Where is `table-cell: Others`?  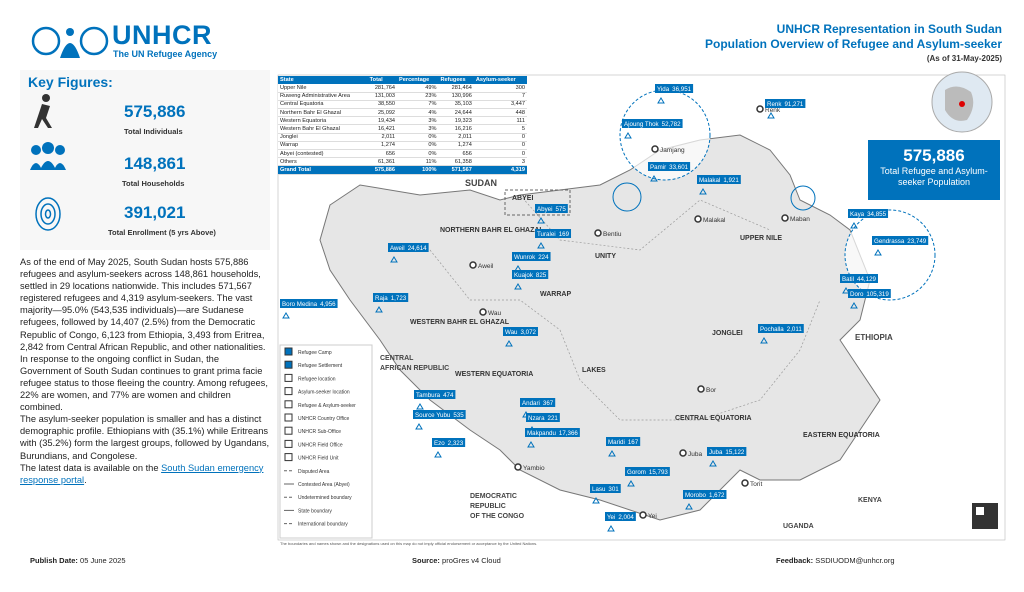 table-cell: Others is located at coordinates (323, 162).